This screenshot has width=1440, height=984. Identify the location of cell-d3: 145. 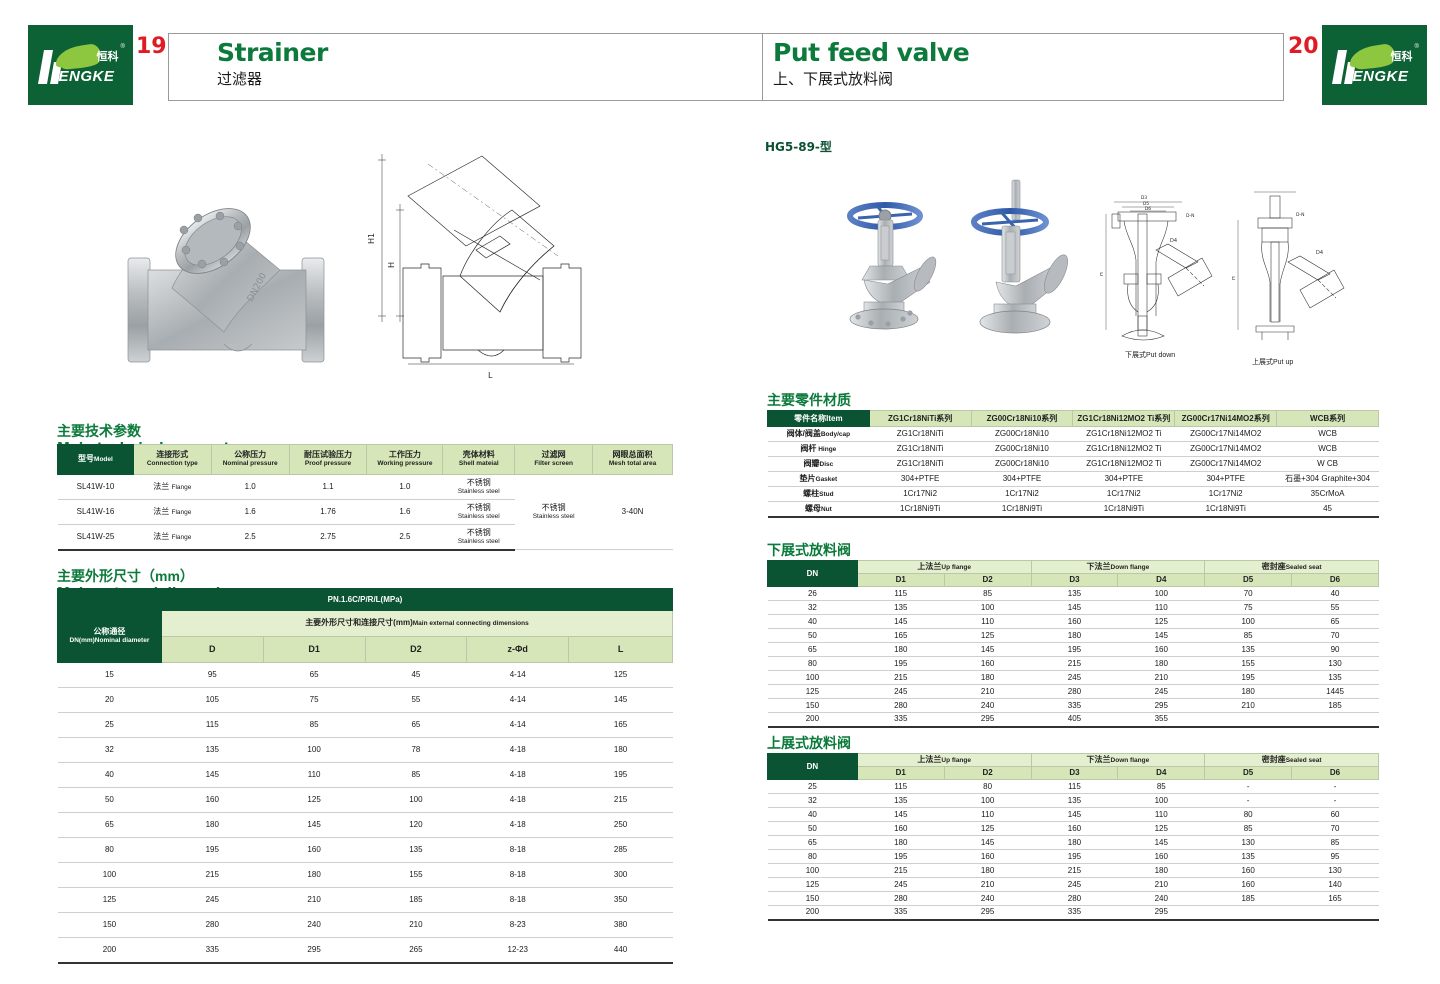
(1074, 608).